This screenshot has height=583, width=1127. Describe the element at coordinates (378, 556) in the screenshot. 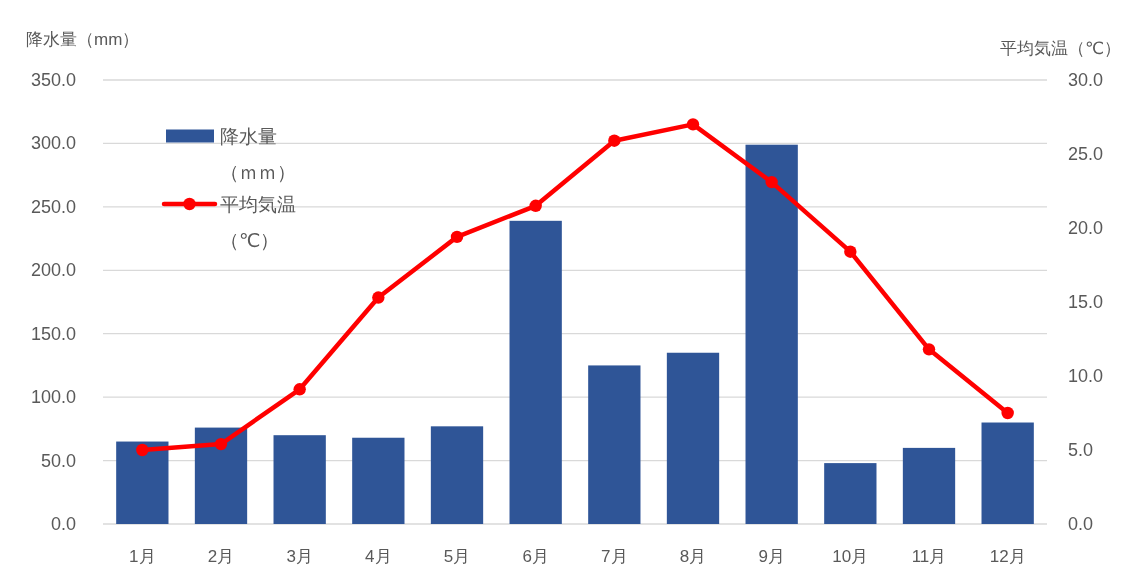

I see `x-tick-label: 4月` at that location.